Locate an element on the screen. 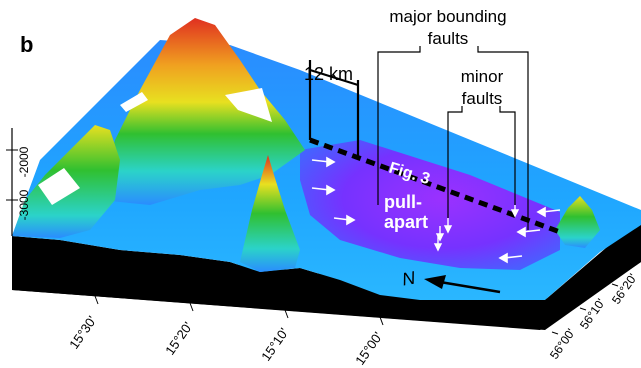 This screenshot has height=368, width=641. depth-tick-label-1: -2000 is located at coordinates (24, 161).